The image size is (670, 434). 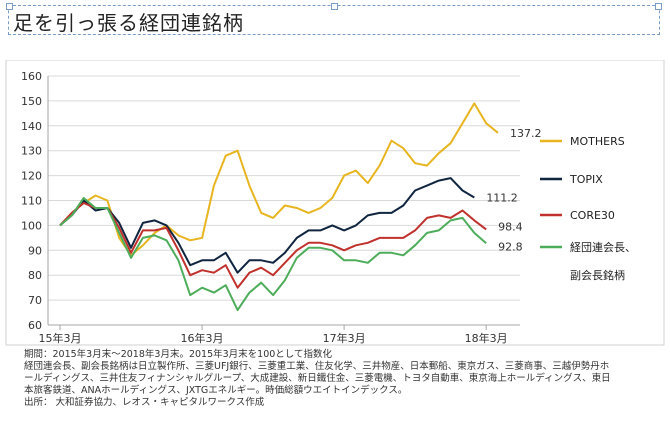 I want to click on legend-label: 経団連会長、, so click(x=603, y=247).